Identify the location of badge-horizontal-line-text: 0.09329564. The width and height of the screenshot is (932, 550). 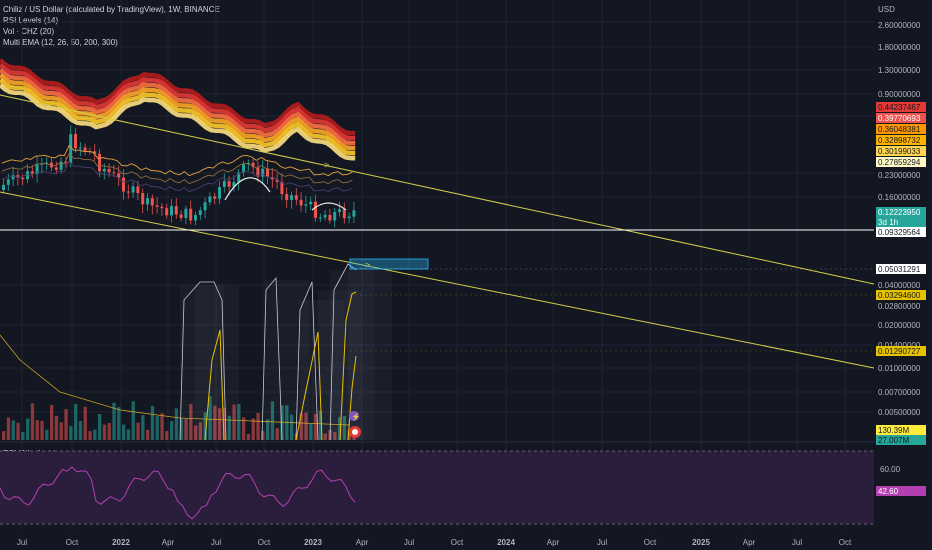
(899, 232).